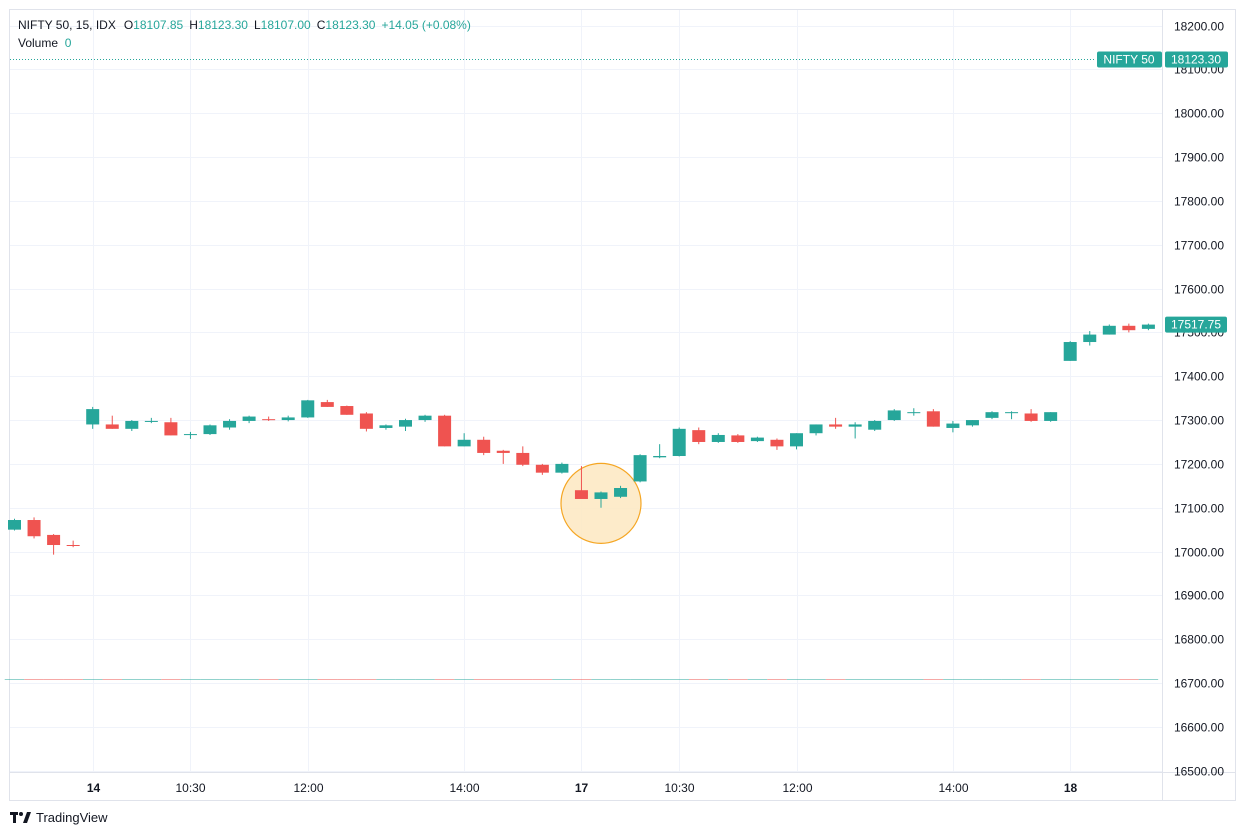 This screenshot has height=836, width=1246. Describe the element at coordinates (1199, 158) in the screenshot. I see `y-tick-label: 17900.00` at that location.